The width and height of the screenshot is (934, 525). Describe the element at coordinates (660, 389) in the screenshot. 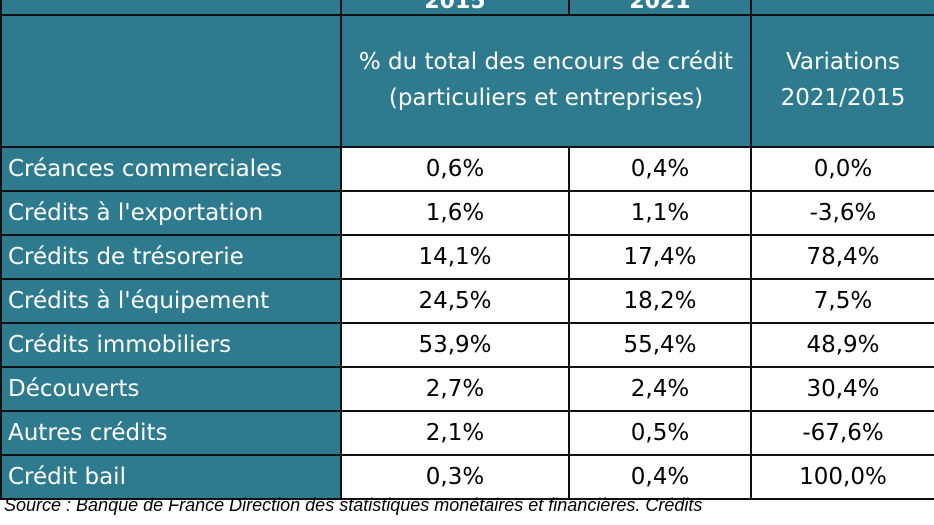

I see `value-2021: 2,4%` at that location.